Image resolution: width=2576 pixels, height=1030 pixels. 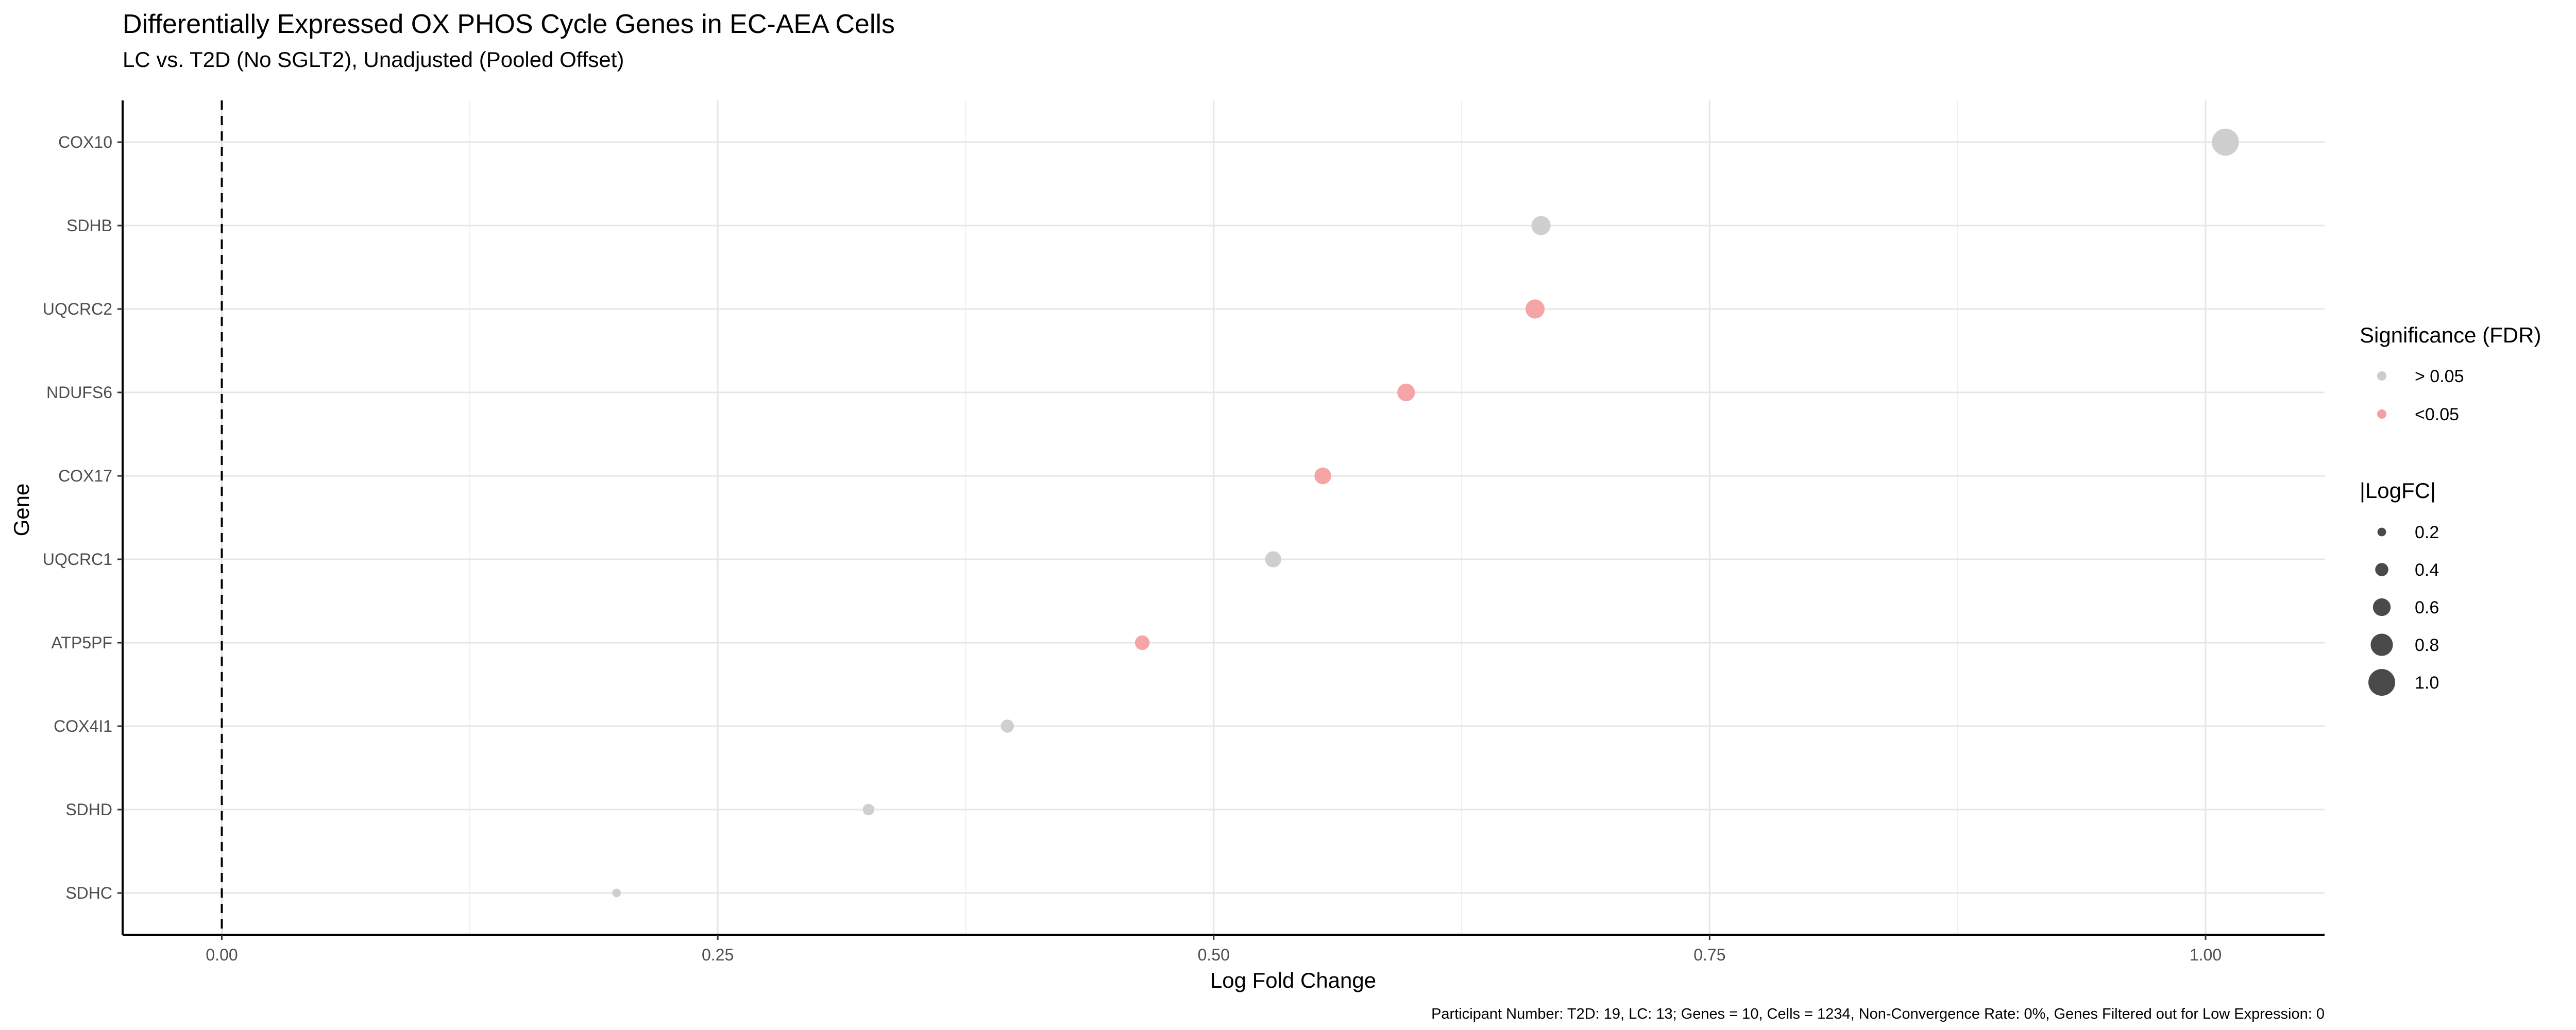 What do you see at coordinates (1322, 476) in the screenshot?
I see `data-point-cox17` at bounding box center [1322, 476].